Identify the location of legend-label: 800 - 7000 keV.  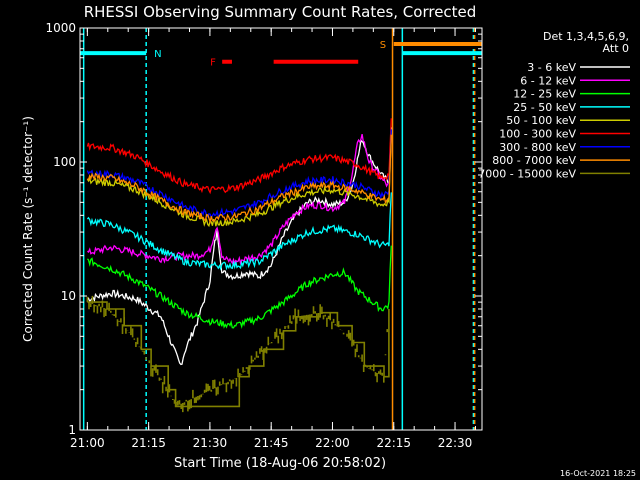
(534, 160).